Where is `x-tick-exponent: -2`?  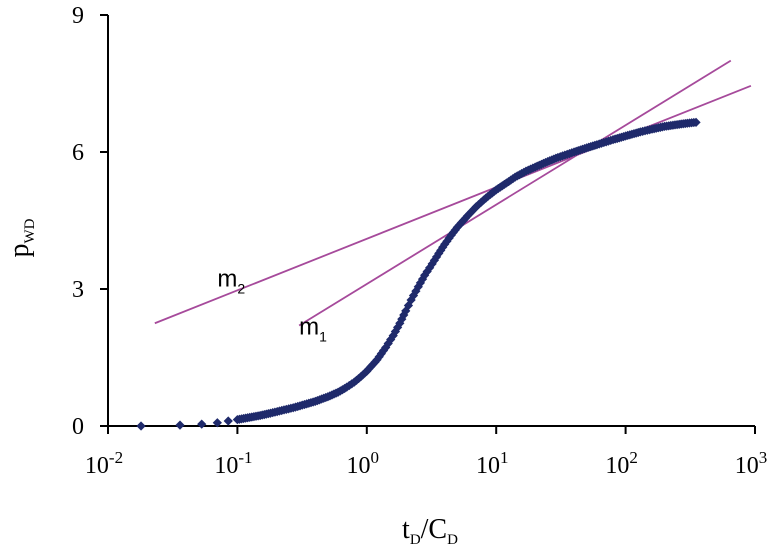 x-tick-exponent: -2 is located at coordinates (116, 457).